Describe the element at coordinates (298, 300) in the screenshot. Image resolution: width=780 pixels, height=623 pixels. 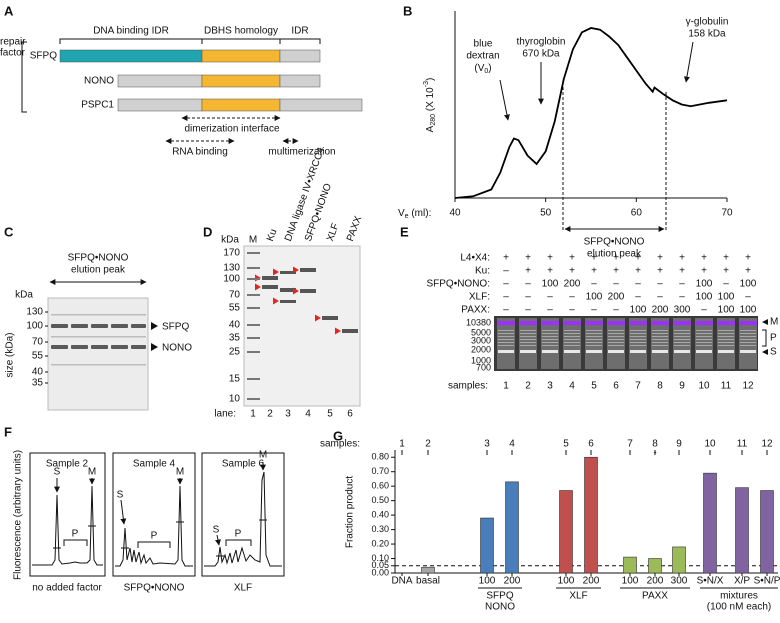
I see `band-pointer` at that location.